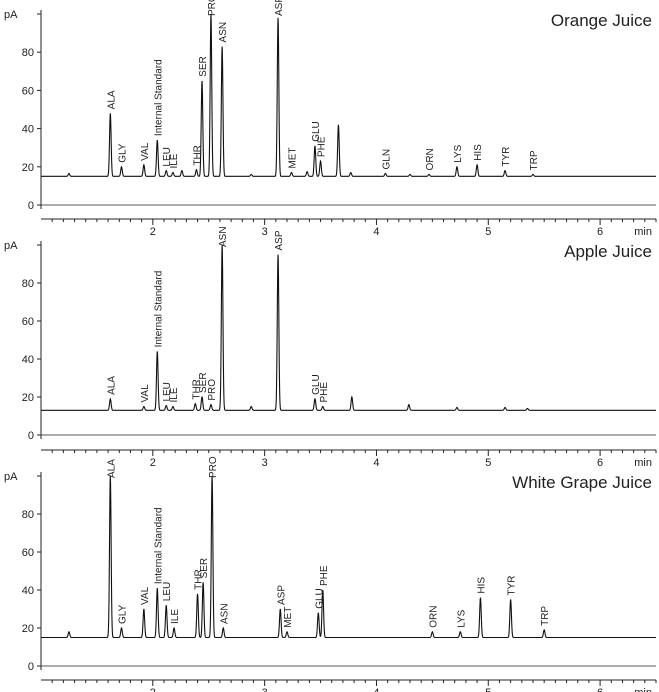  What do you see at coordinates (601, 20) in the screenshot?
I see `panel-title: Orange Juice` at bounding box center [601, 20].